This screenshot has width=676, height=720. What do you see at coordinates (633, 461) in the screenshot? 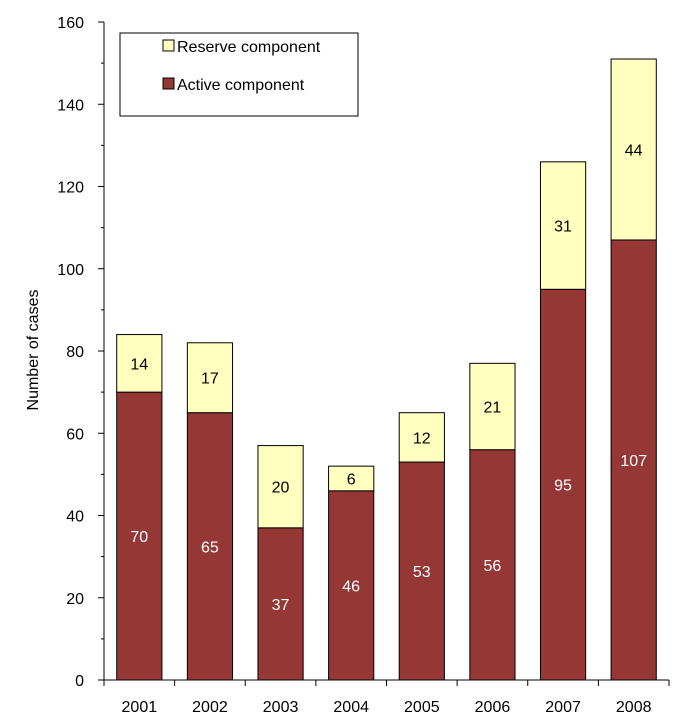
I see `data-label-active-2008: 107` at bounding box center [633, 461].